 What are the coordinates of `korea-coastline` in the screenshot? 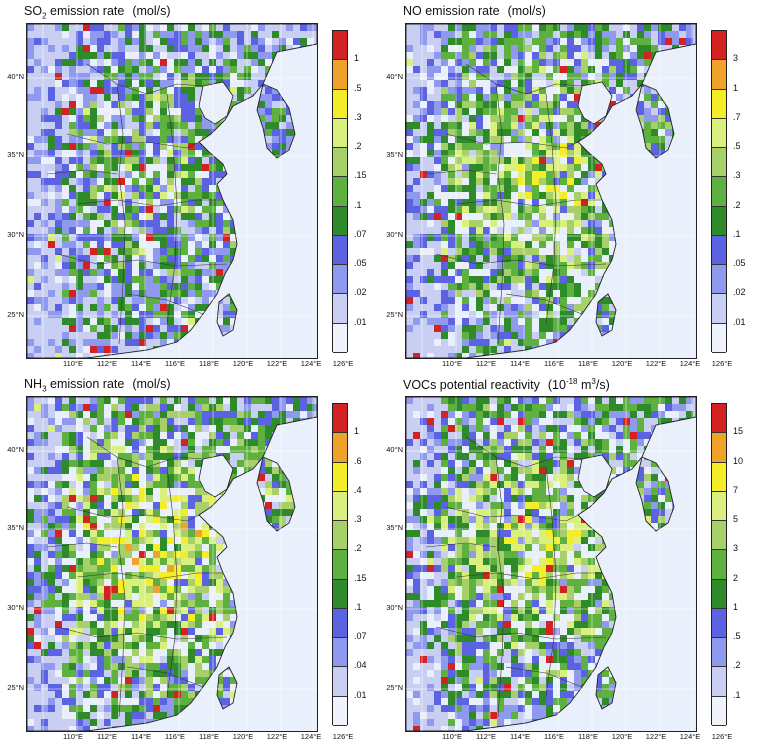 It's located at (276, 121).